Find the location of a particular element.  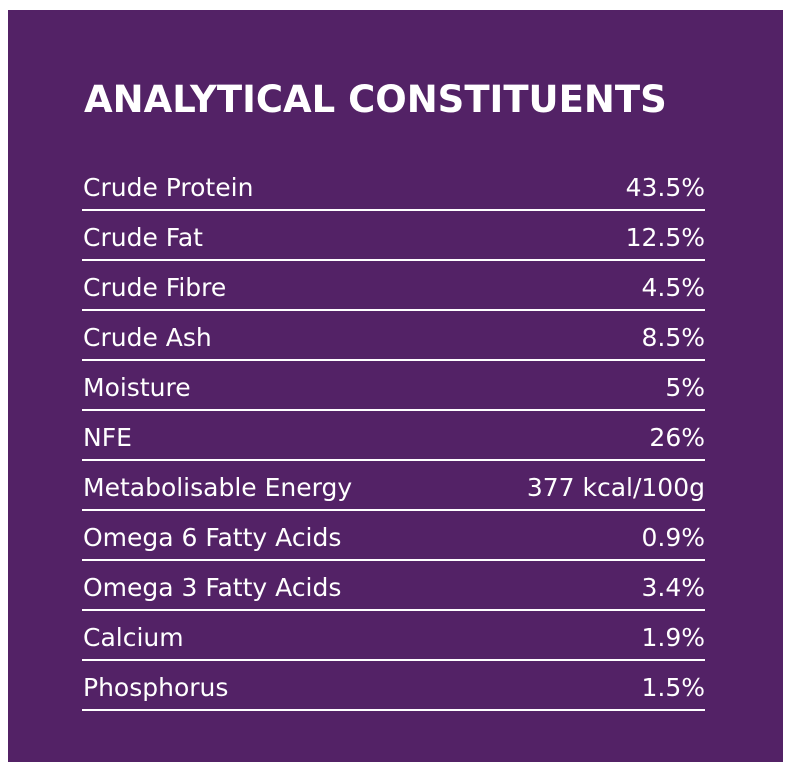

row-label: Phosphorus is located at coordinates (156, 687).